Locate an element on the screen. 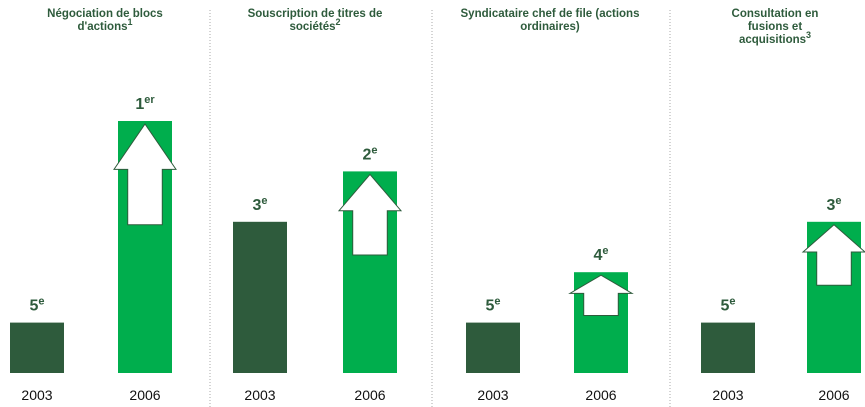 The height and width of the screenshot is (407, 865). footnote-mark: 3 is located at coordinates (809, 35).